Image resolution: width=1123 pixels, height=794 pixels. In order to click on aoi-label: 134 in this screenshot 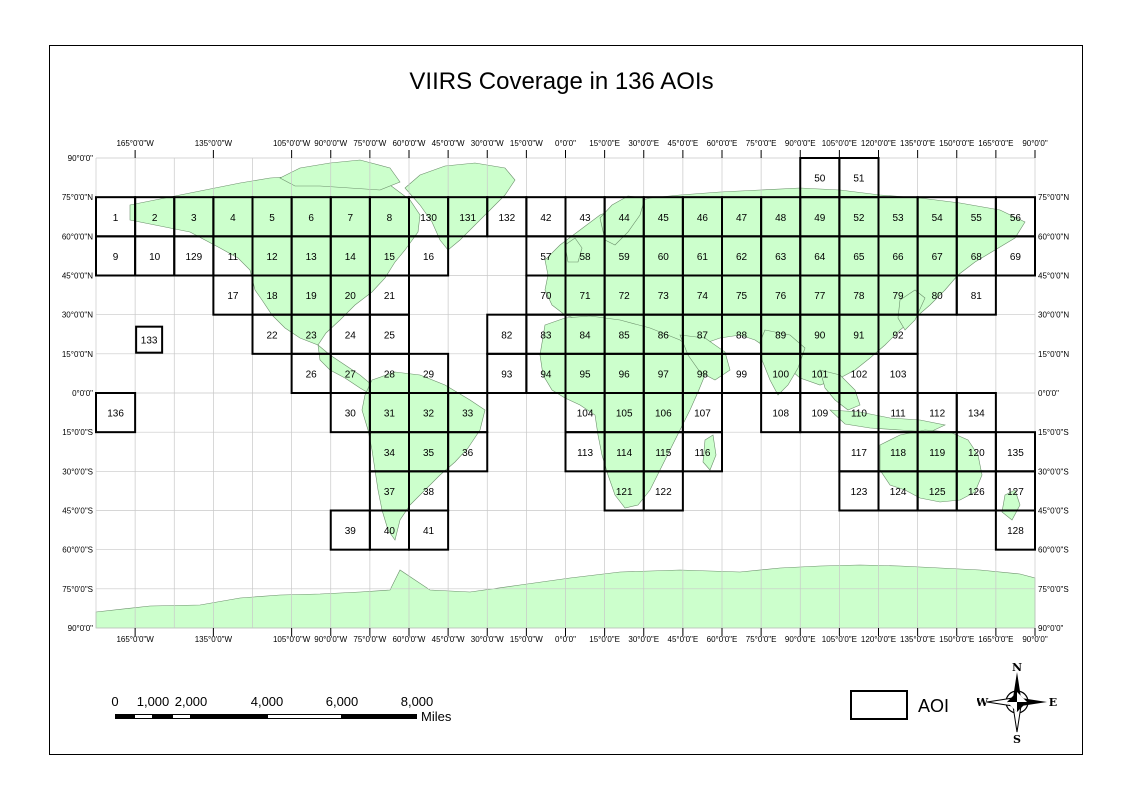, I will do `click(976, 414)`.